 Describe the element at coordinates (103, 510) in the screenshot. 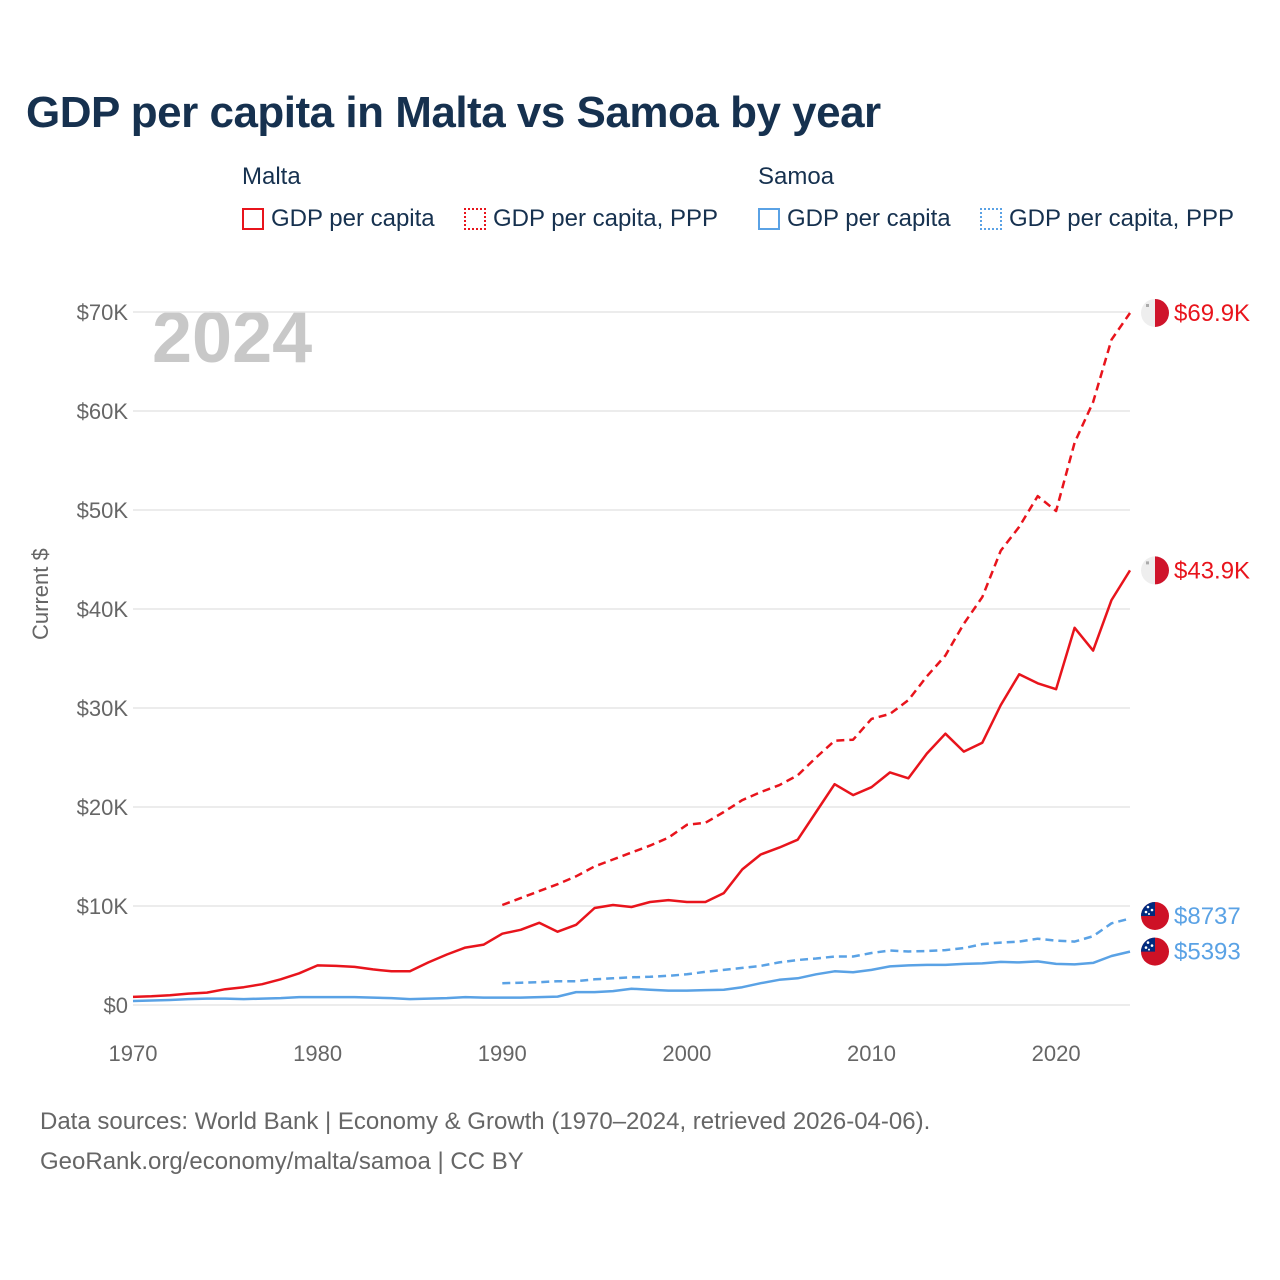

I see `y-tick-label: $50K` at that location.